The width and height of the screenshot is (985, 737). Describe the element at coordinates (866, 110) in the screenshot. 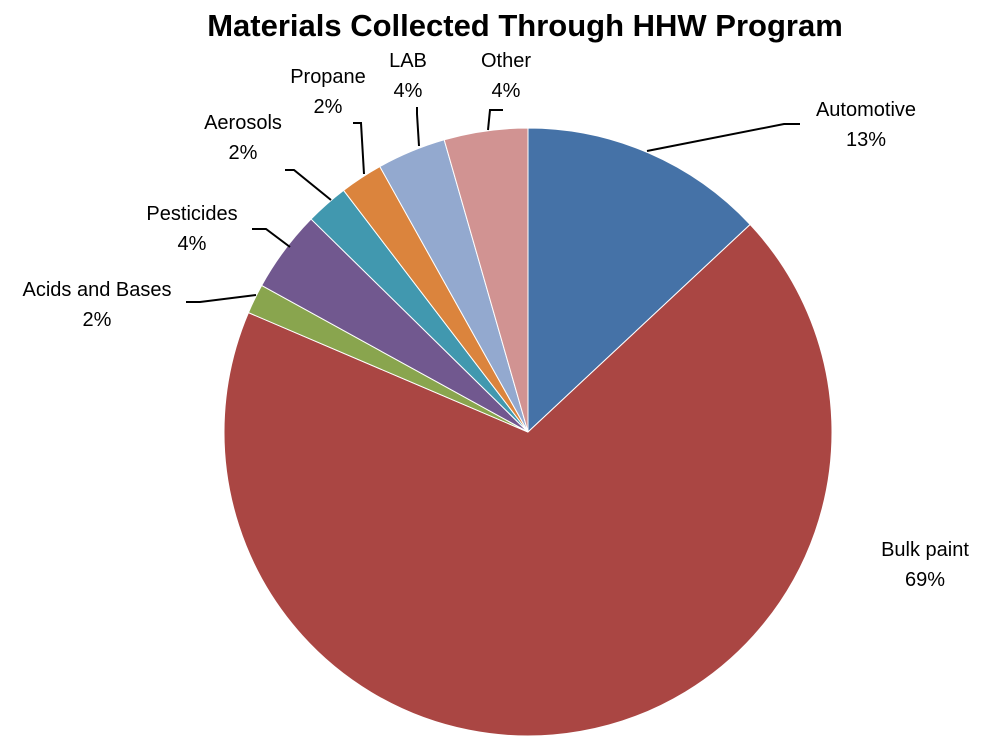

I see `slice-label-automotive: Automotive` at that location.